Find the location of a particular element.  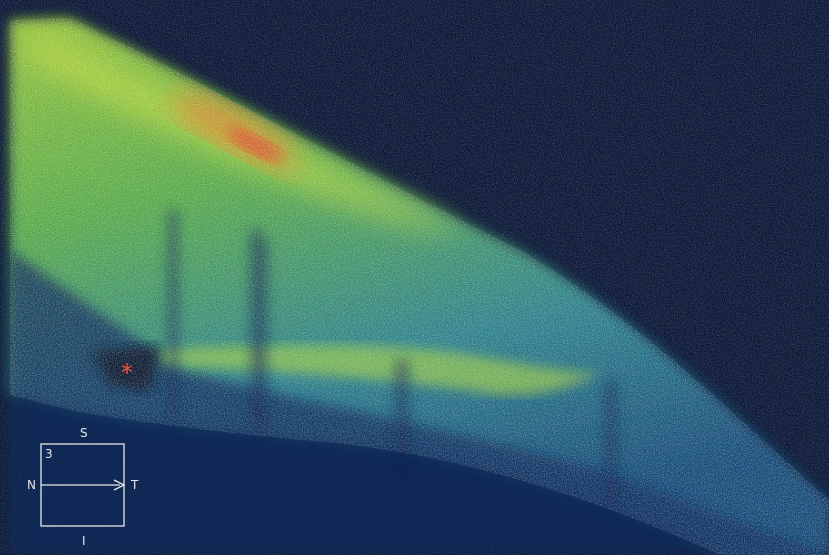

scan-number: 3 is located at coordinates (49, 454).